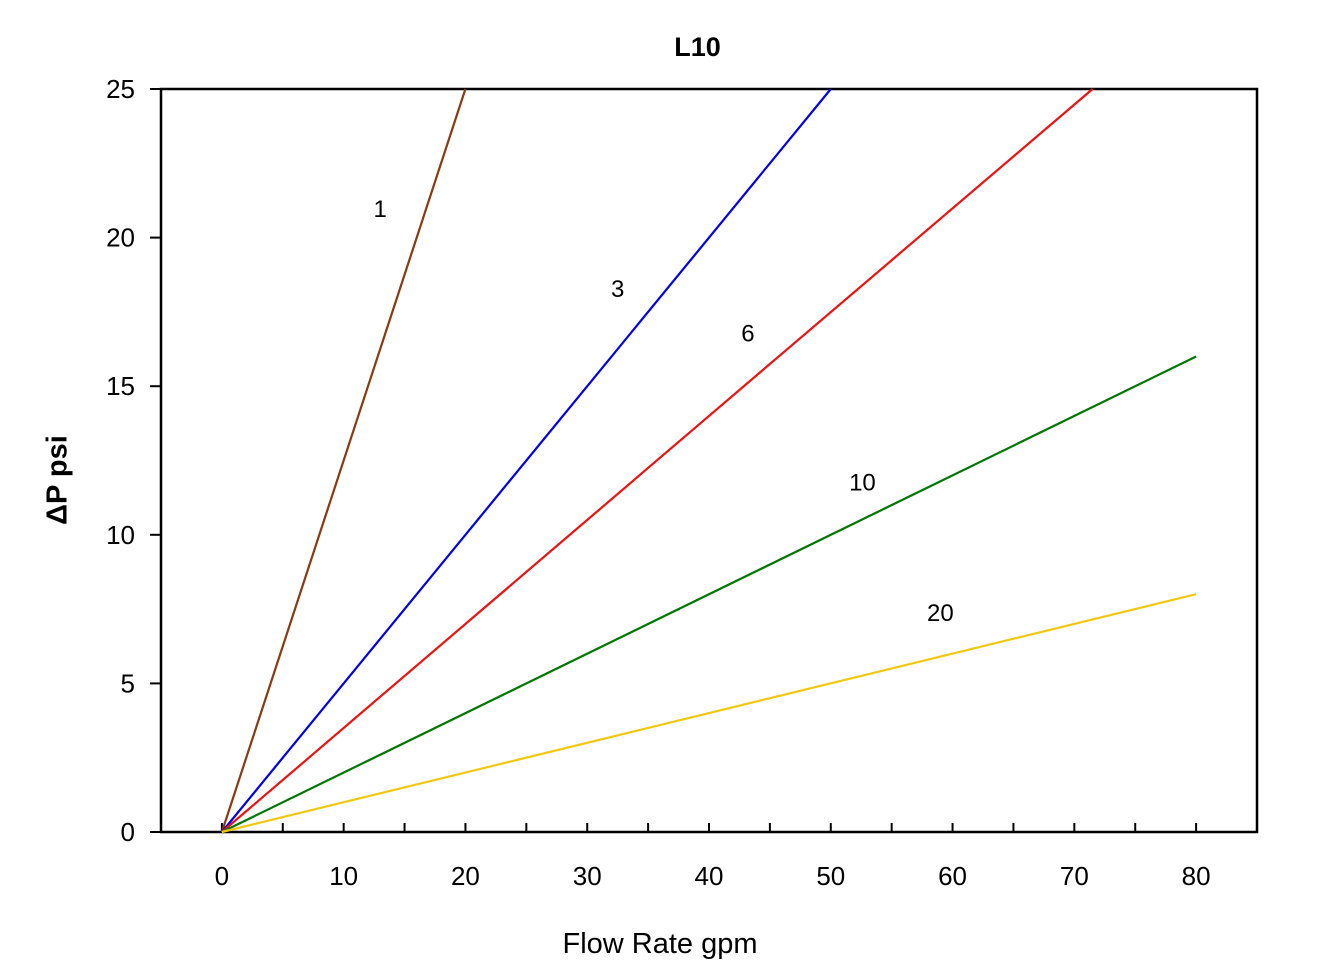  Describe the element at coordinates (1196, 876) in the screenshot. I see `x-tick-label-80: 80` at that location.